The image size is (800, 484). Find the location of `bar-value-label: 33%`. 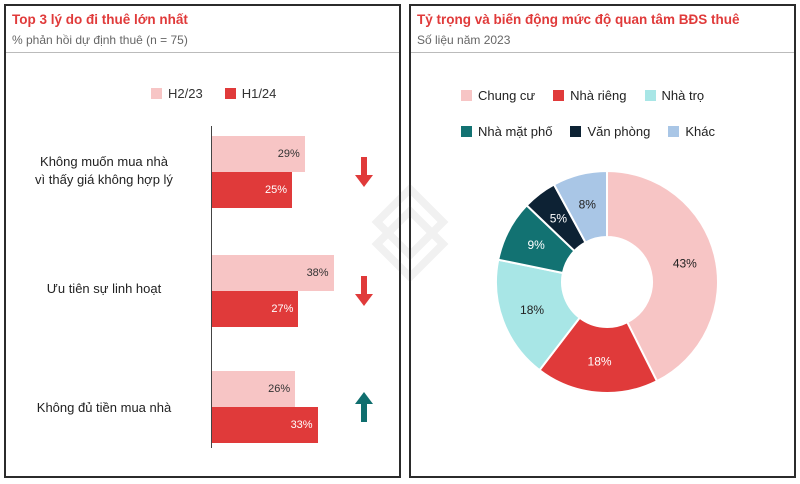

bar-value-label: 33% is located at coordinates (301, 425).